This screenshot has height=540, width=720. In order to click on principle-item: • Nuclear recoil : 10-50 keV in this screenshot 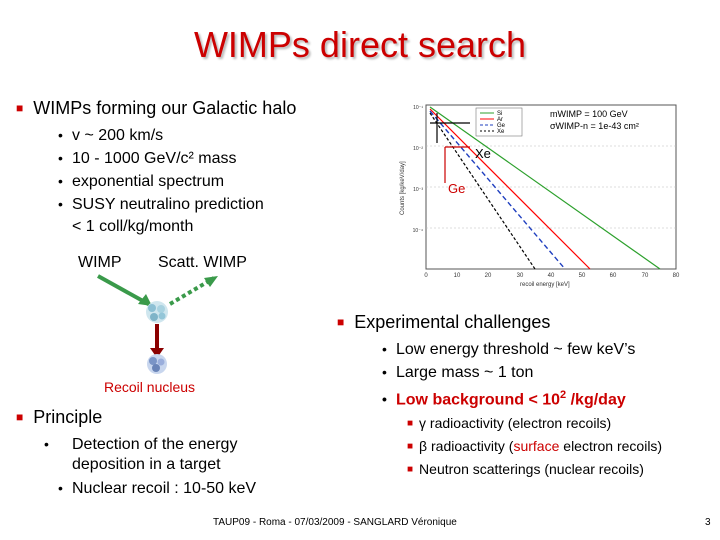, I will do `click(157, 488)`.